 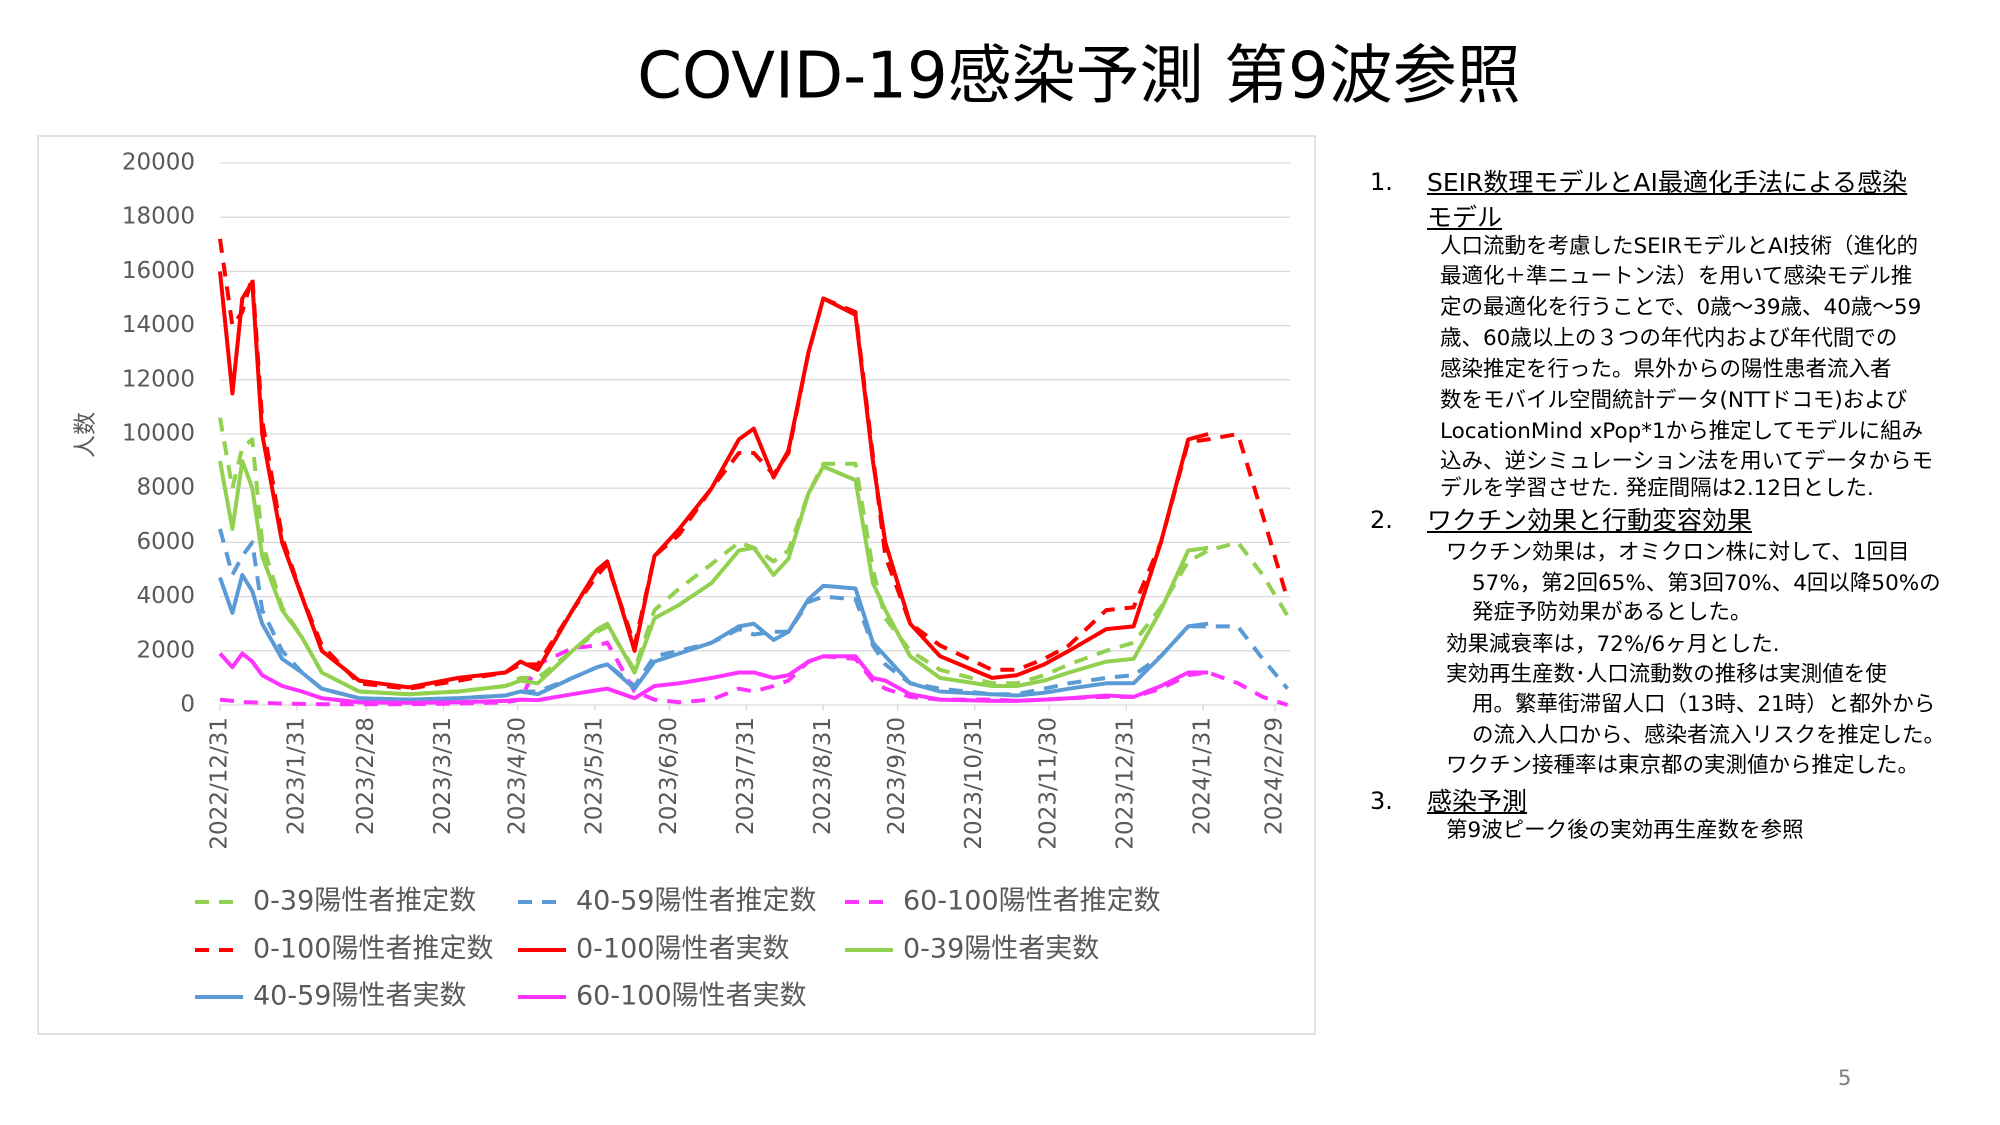 What do you see at coordinates (1381, 801) in the screenshot?
I see `note-number: 3.` at bounding box center [1381, 801].